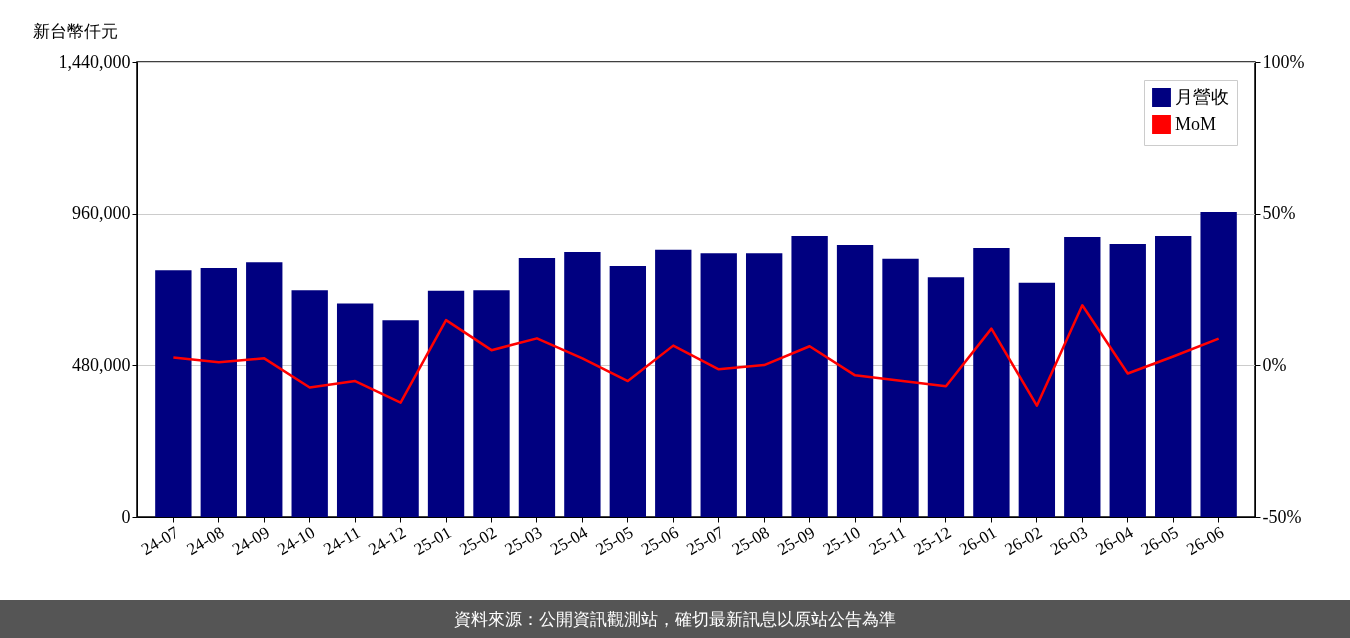 The image size is (1350, 638). I want to click on x-tick-label: 24-12, so click(387, 541).